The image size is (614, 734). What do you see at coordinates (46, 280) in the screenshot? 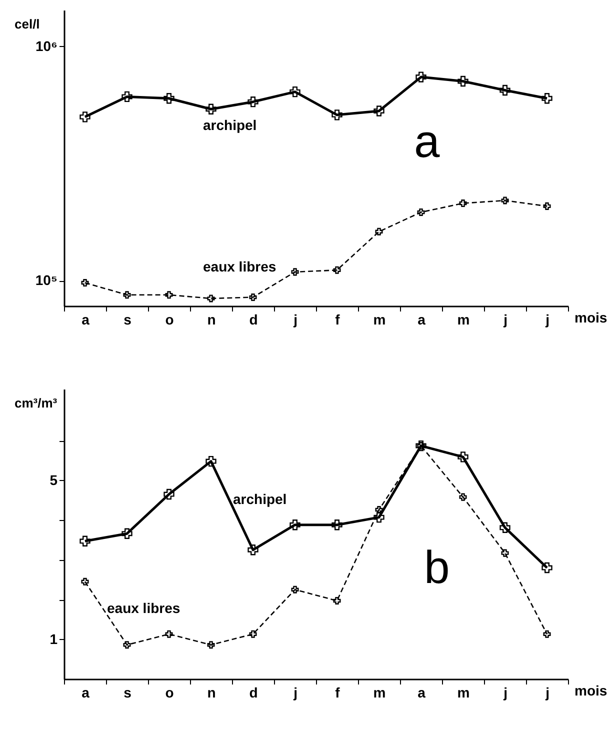
I see `y-tick-label: 10⁵` at bounding box center [46, 280].